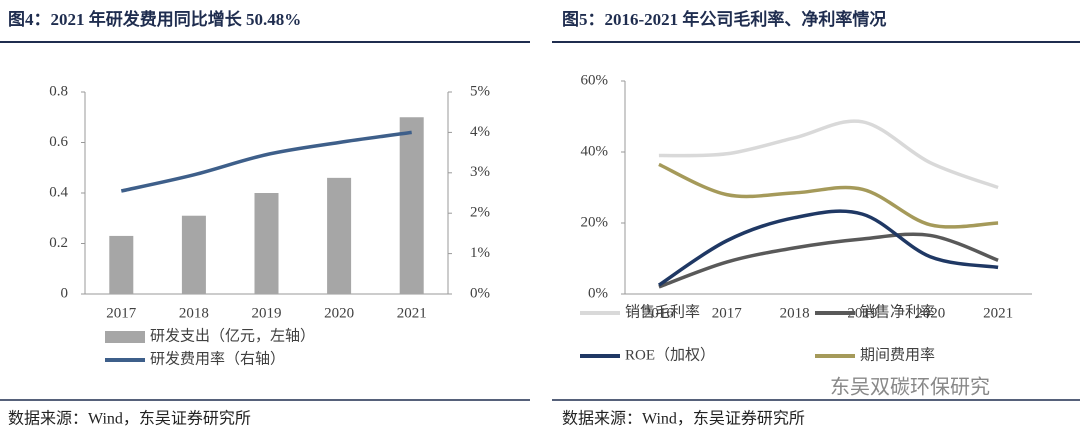 This screenshot has width=1080, height=439. I want to click on legend-label: 研发支出（亿元，左轴）, so click(232, 335).